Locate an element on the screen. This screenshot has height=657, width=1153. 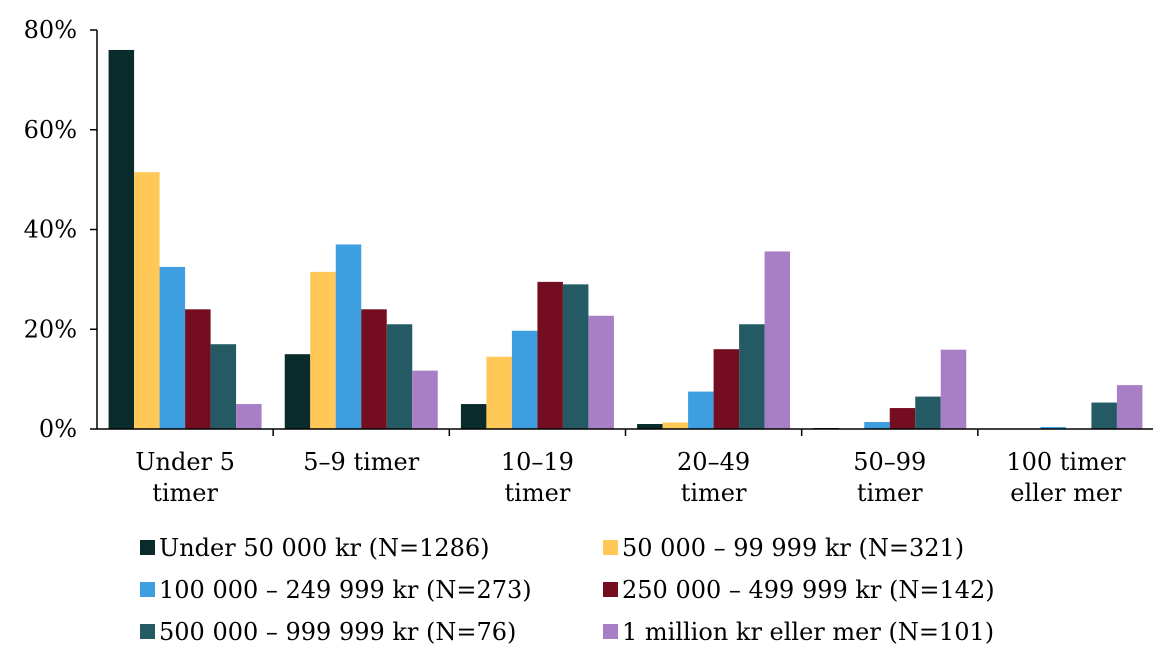
legend-label: 250 000 – 499 999 kr (N=142) is located at coordinates (808, 590).